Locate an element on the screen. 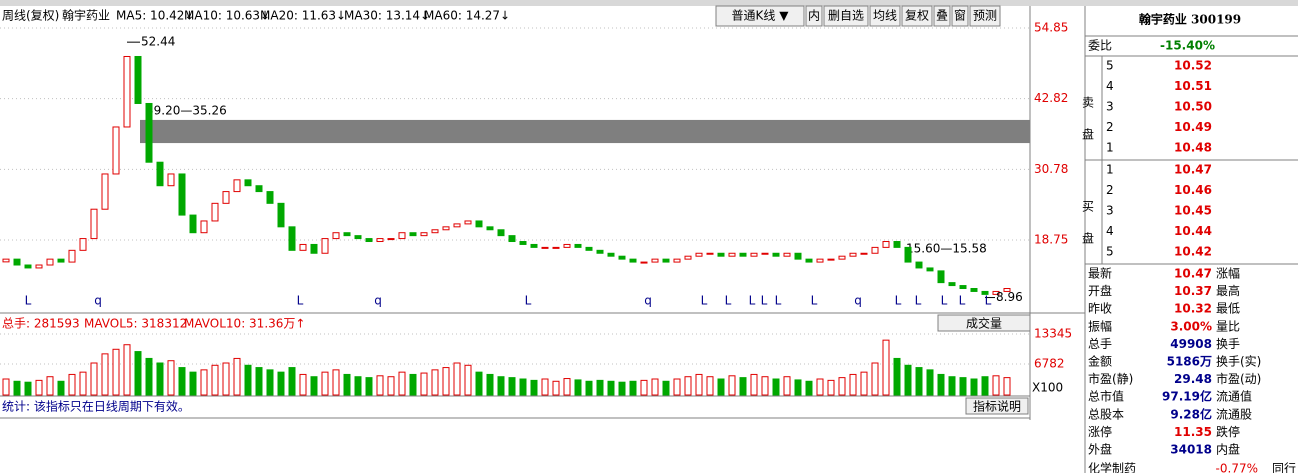 The image size is (1298, 476). help-label: 指标说明 is located at coordinates (997, 406).